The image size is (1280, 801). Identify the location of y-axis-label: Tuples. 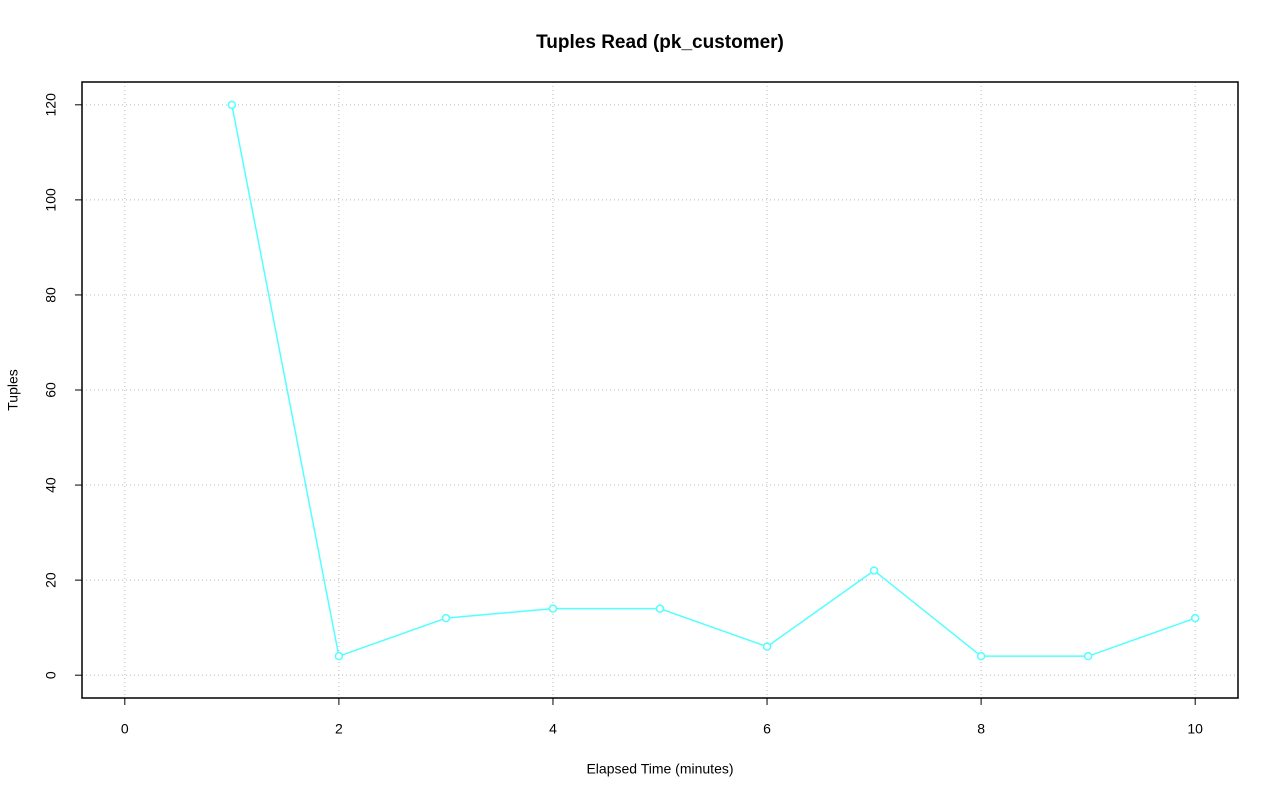
(13, 390).